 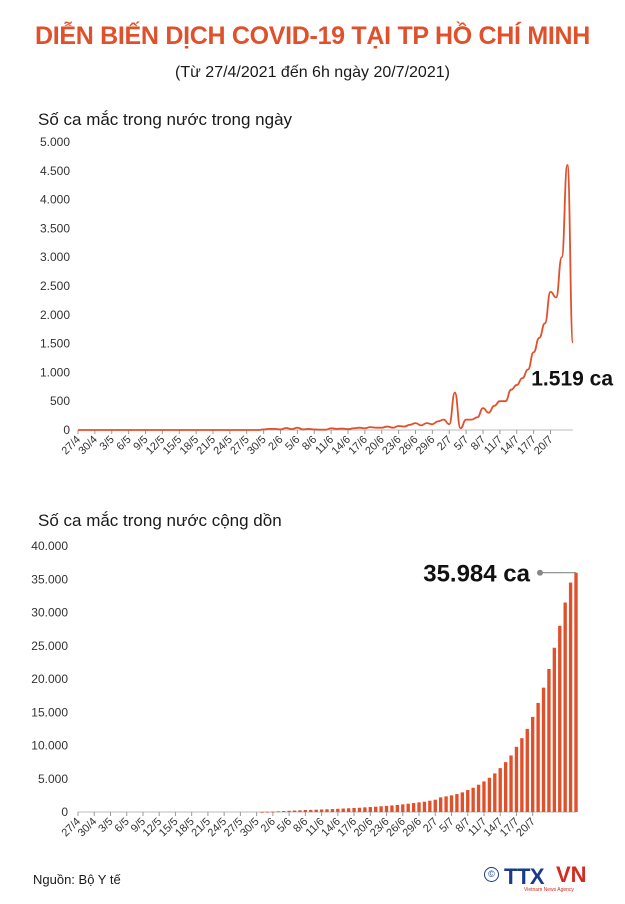 What do you see at coordinates (571, 874) in the screenshot?
I see `logo-vn-text: VN` at bounding box center [571, 874].